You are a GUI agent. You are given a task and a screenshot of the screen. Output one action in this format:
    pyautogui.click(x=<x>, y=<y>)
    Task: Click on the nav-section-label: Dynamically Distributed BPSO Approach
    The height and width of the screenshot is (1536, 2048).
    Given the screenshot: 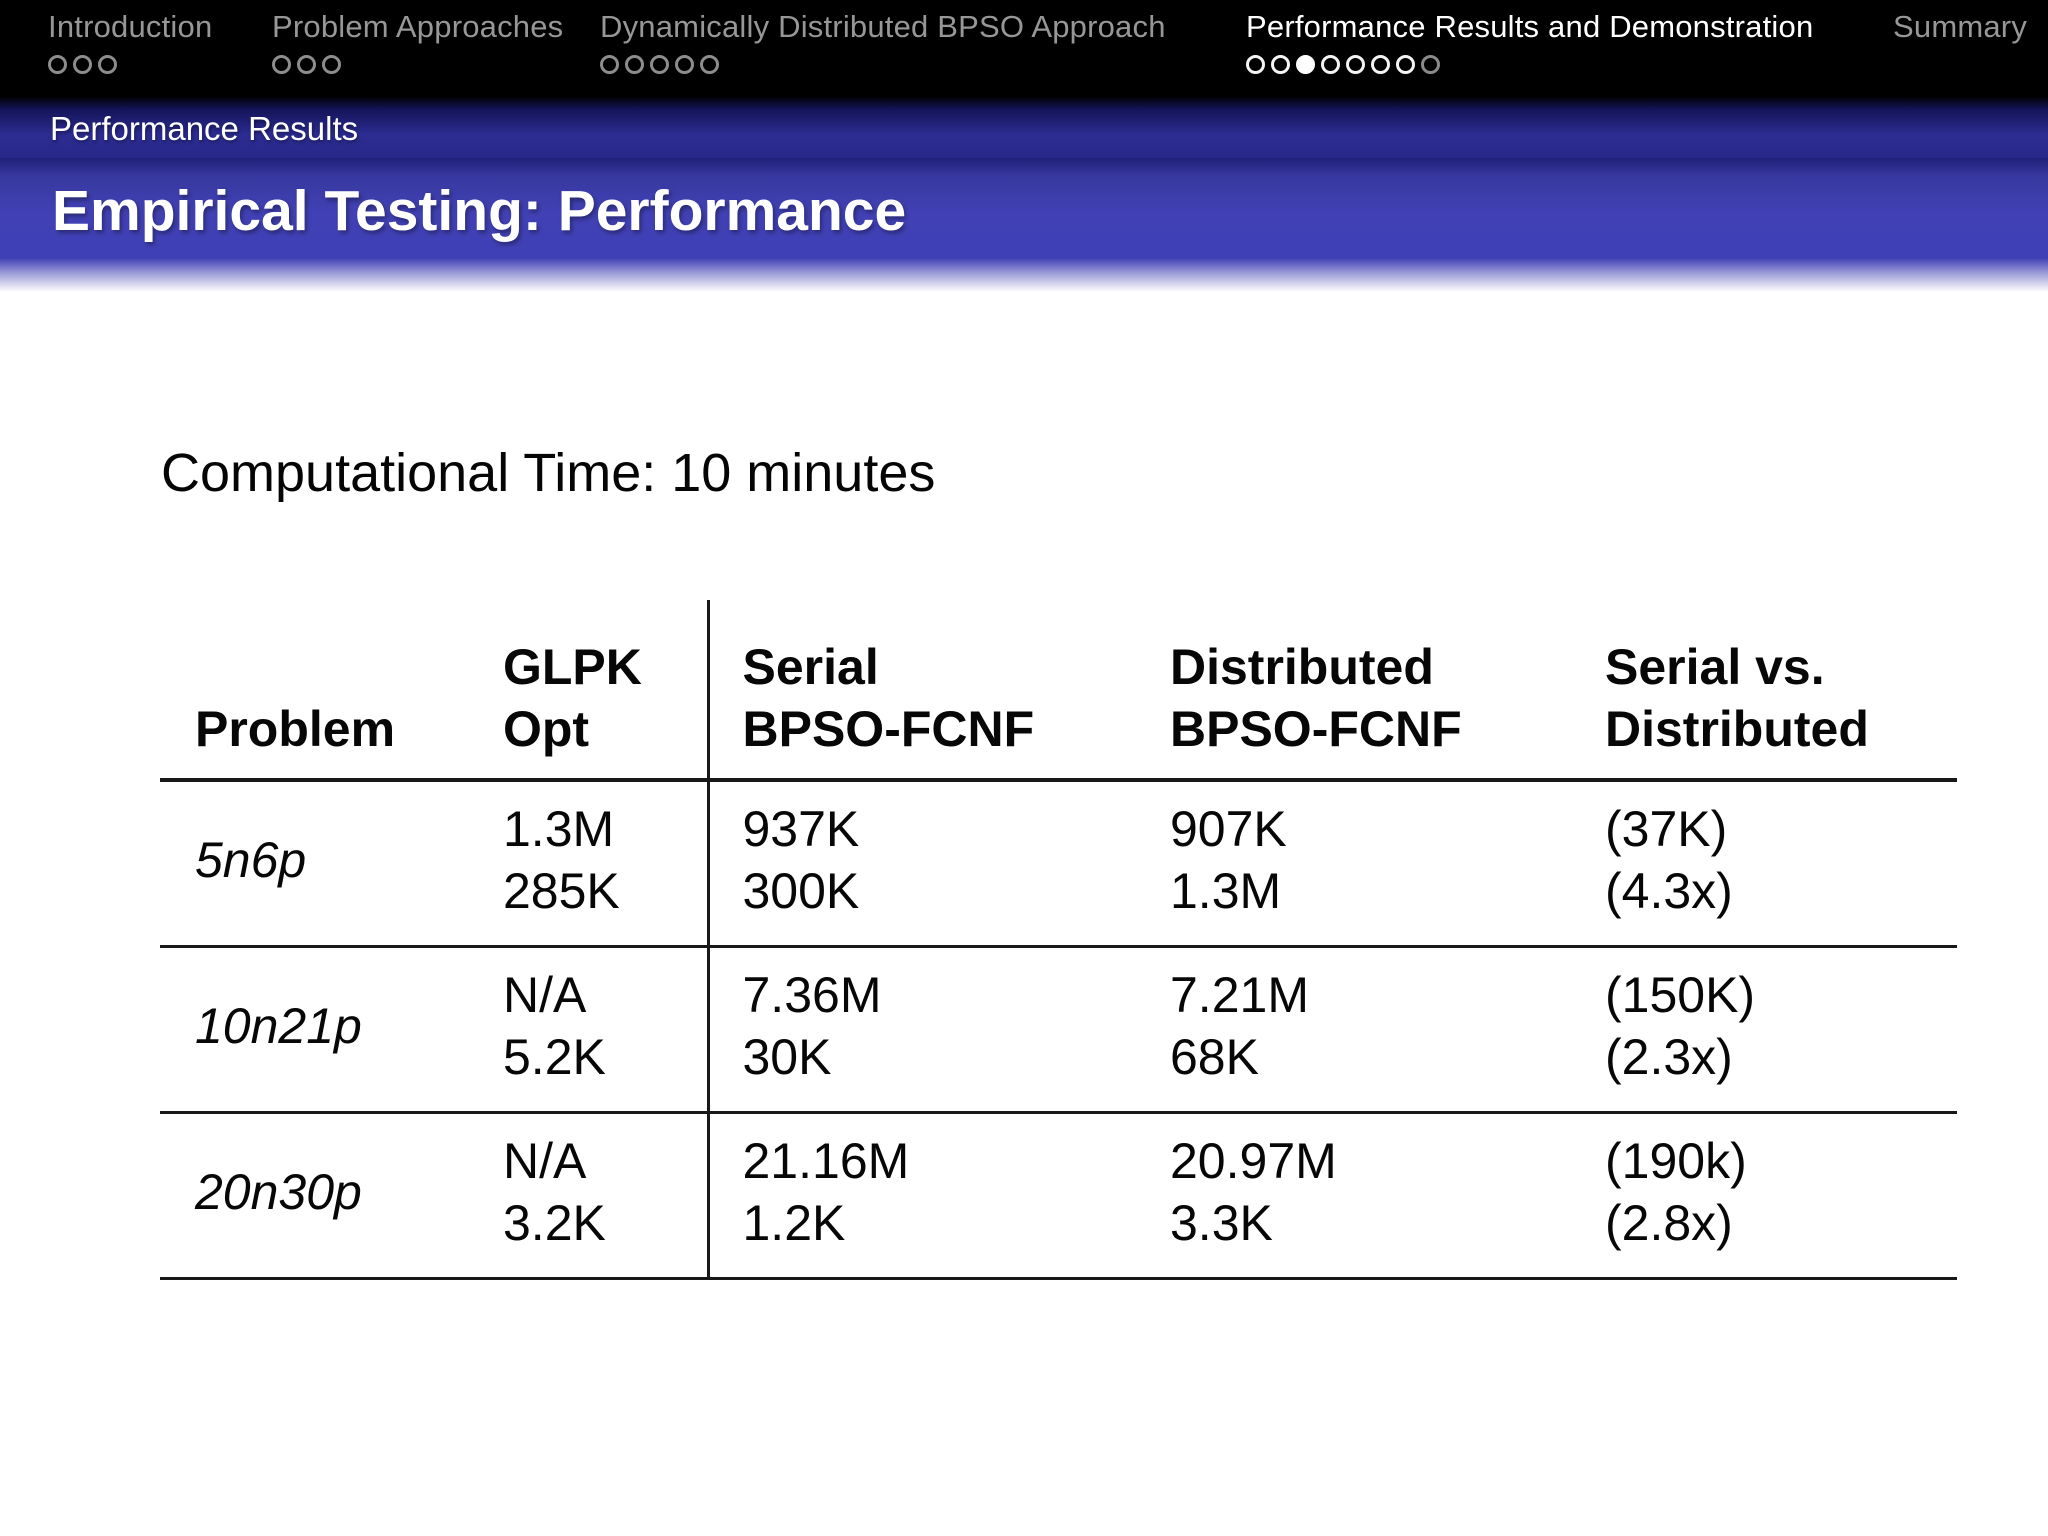 What is the action you would take?
    pyautogui.click(x=883, y=26)
    